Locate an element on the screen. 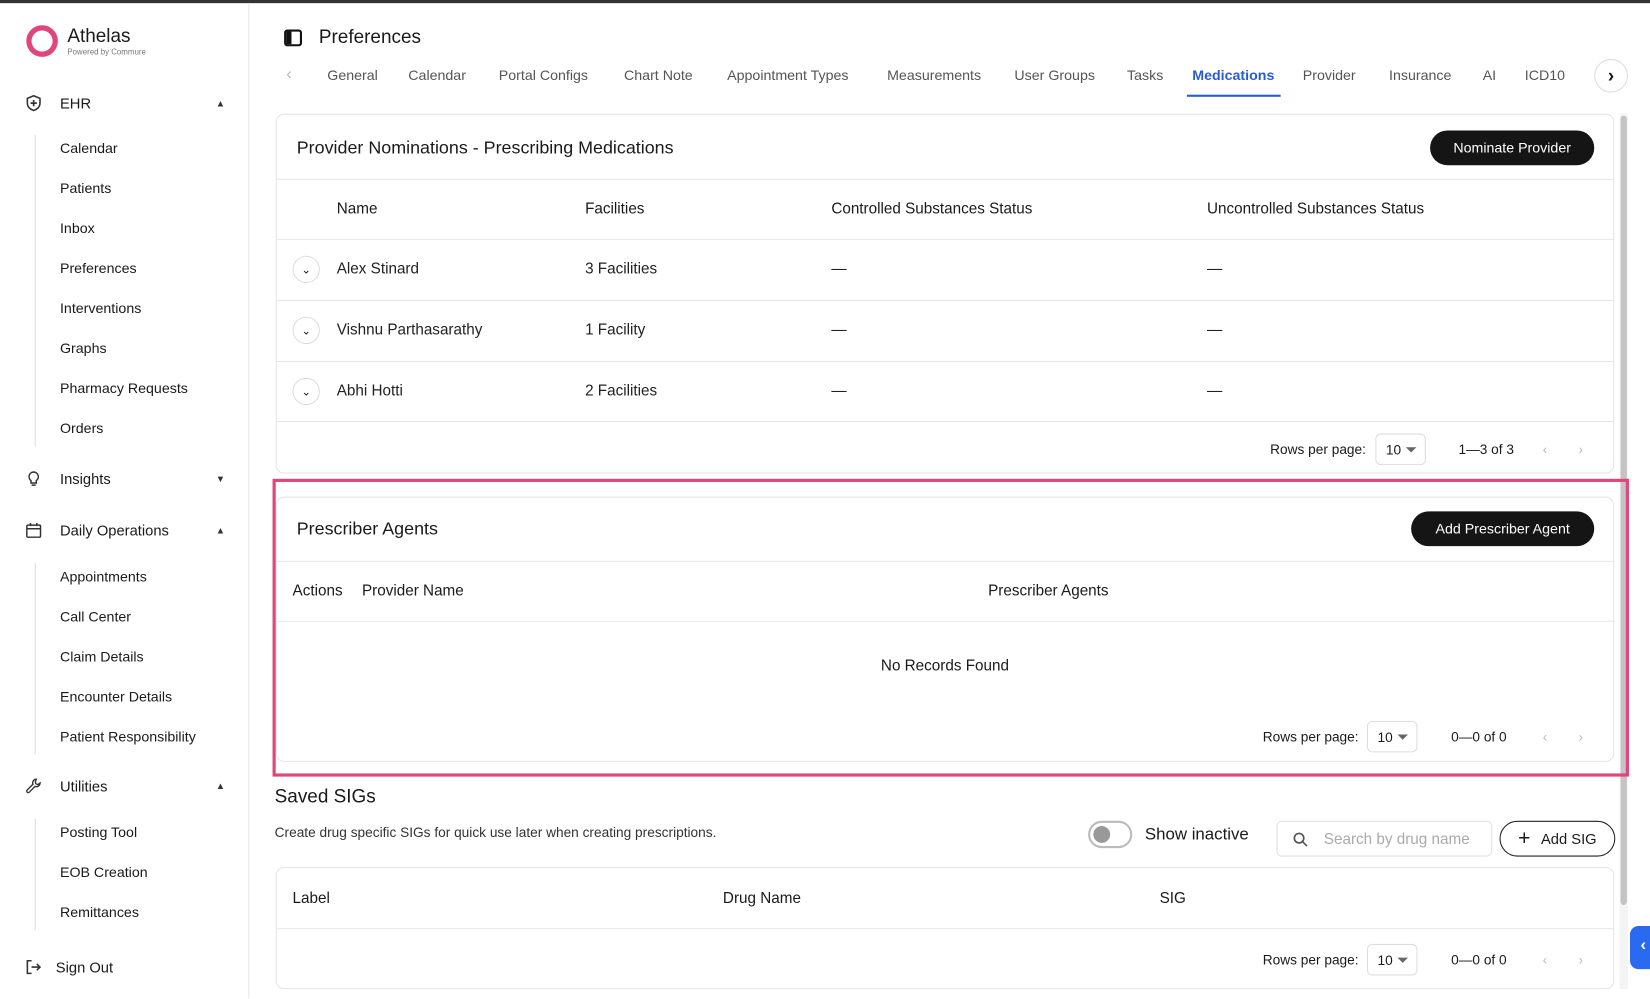 The height and width of the screenshot is (999, 1650). athelas-logo-icon is located at coordinates (42, 41).